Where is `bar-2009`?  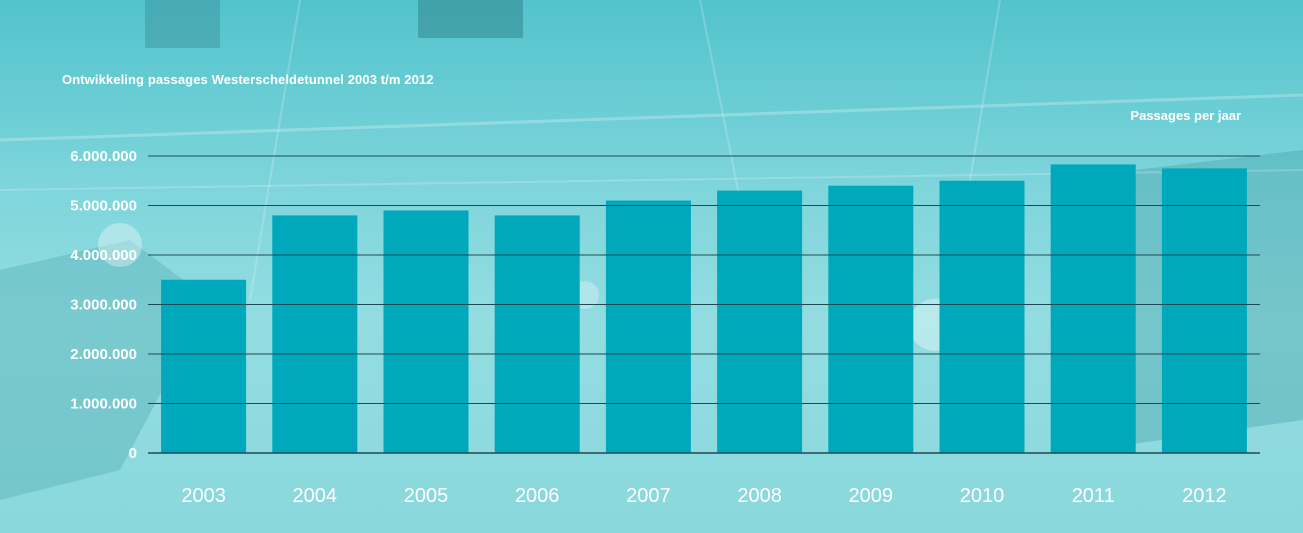
bar-2009 is located at coordinates (871, 319).